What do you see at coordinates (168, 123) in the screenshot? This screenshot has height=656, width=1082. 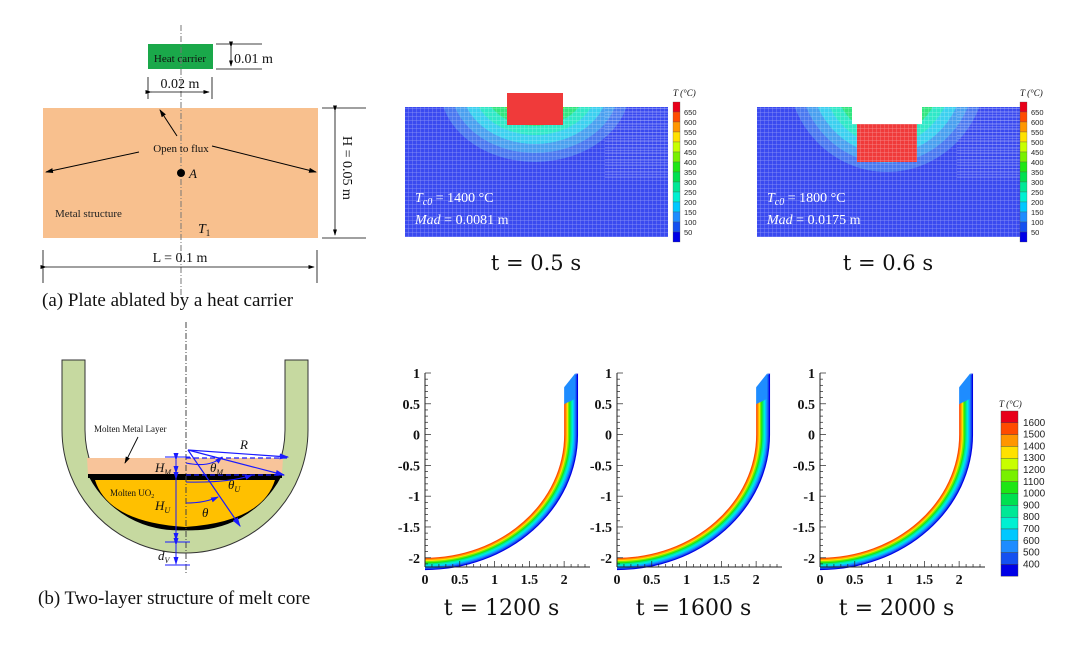 I see `flux-arrow-top` at bounding box center [168, 123].